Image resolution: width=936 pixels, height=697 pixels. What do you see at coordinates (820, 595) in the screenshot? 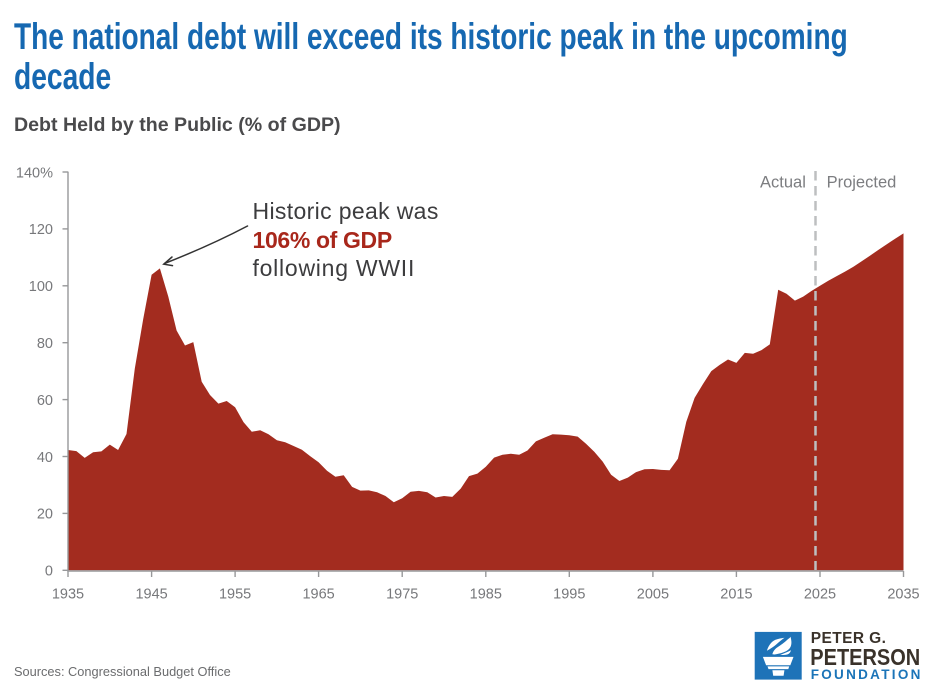
I see `svg-text: 2025` at bounding box center [820, 595].